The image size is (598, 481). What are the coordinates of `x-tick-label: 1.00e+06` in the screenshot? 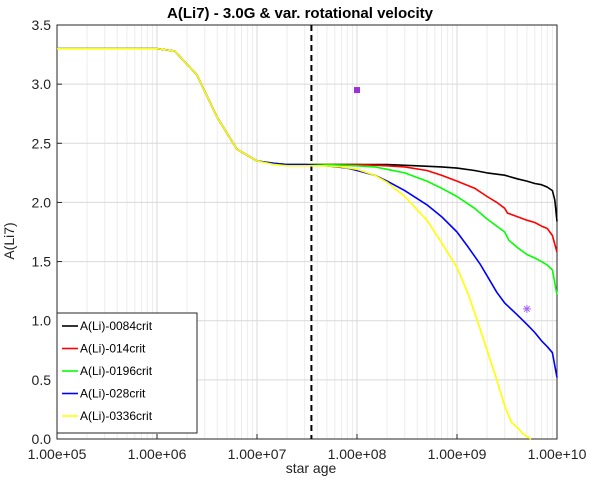 It's located at (157, 454).